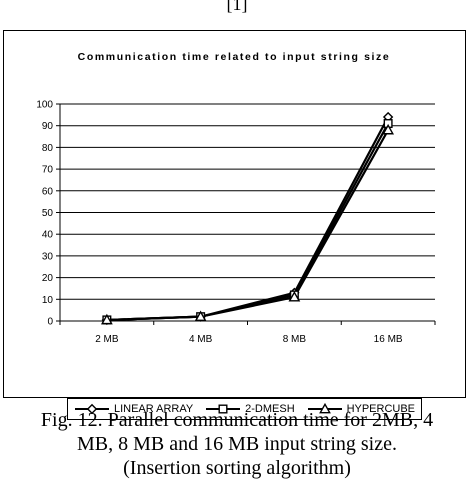 The height and width of the screenshot is (483, 474). I want to click on y-tick-label: 100, so click(44, 105).